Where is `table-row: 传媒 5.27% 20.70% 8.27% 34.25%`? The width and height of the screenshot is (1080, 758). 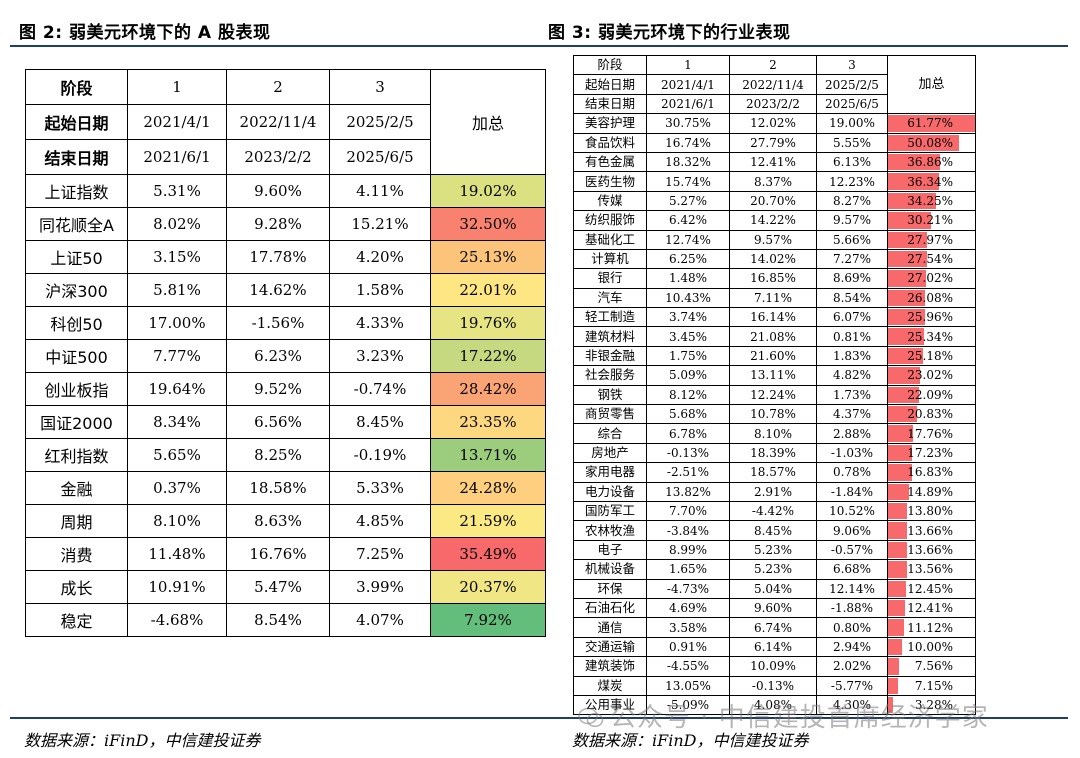 table-row: 传媒 5.27% 20.70% 8.27% 34.25% is located at coordinates (774, 201).